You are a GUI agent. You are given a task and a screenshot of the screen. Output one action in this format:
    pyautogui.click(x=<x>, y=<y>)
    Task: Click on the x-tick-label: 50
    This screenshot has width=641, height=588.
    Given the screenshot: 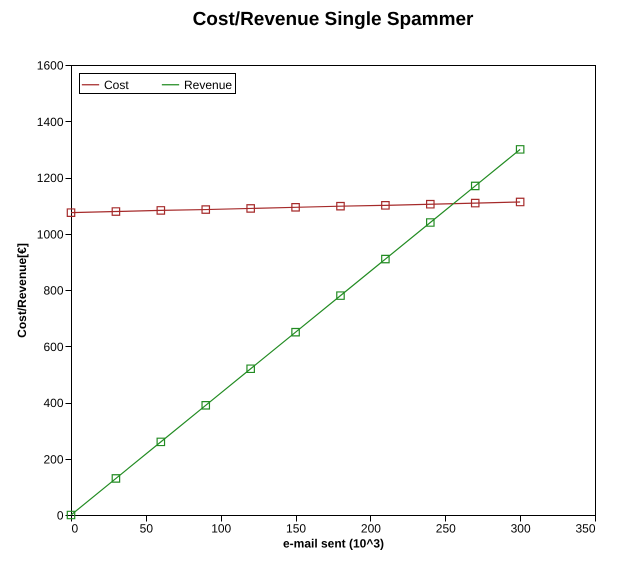 What is the action you would take?
    pyautogui.click(x=147, y=529)
    